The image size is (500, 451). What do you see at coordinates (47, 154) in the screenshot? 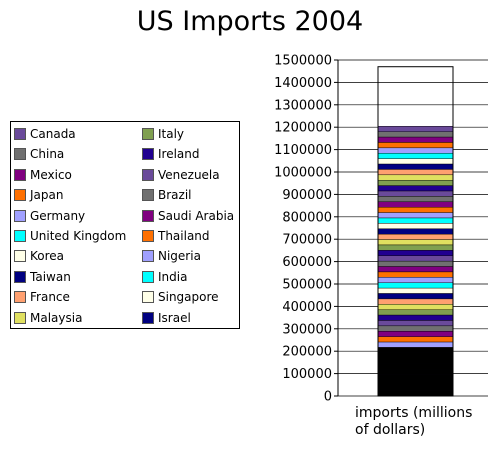
I see `legend-label: China` at bounding box center [47, 154].